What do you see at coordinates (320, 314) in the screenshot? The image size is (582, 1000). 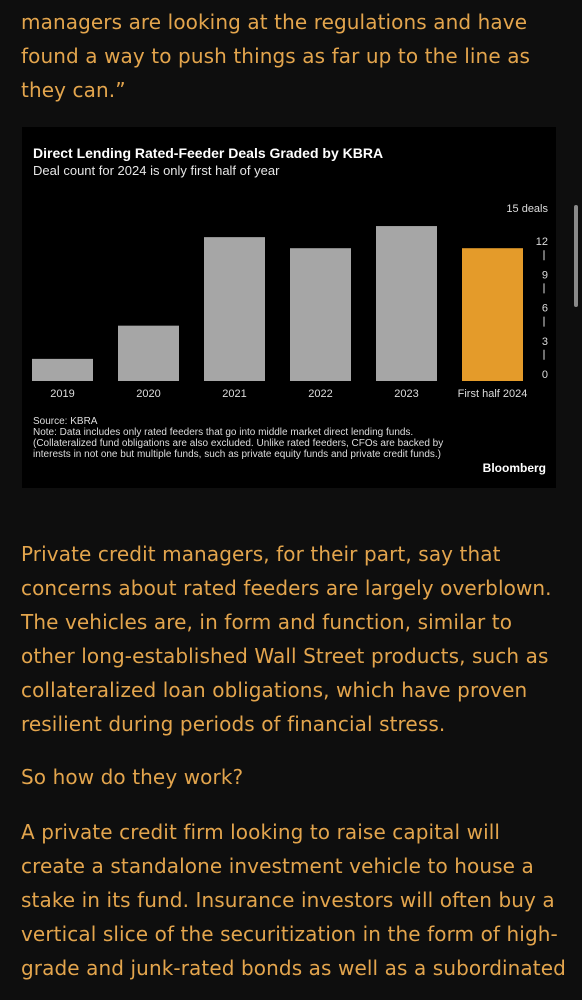 I see `bar-2022` at bounding box center [320, 314].